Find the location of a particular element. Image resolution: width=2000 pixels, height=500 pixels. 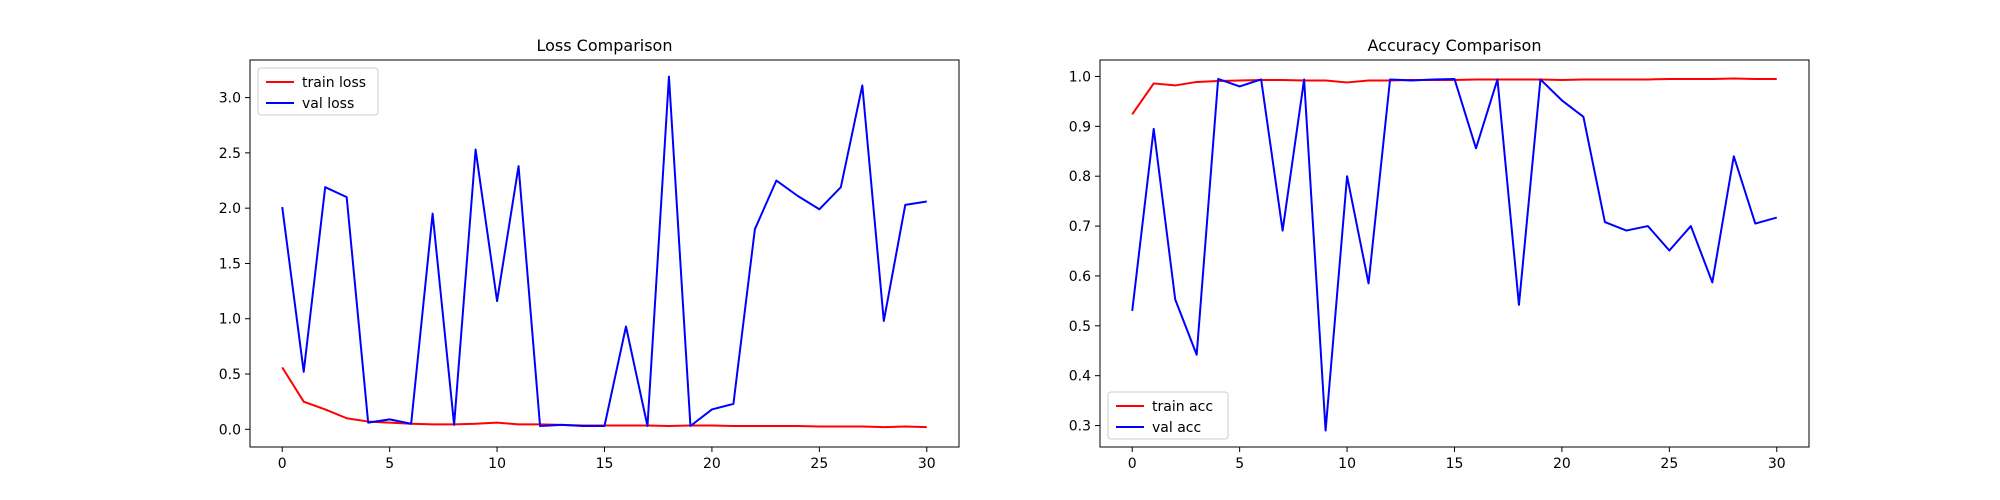

chart-title: Accuracy Comparison is located at coordinates (1455, 45).